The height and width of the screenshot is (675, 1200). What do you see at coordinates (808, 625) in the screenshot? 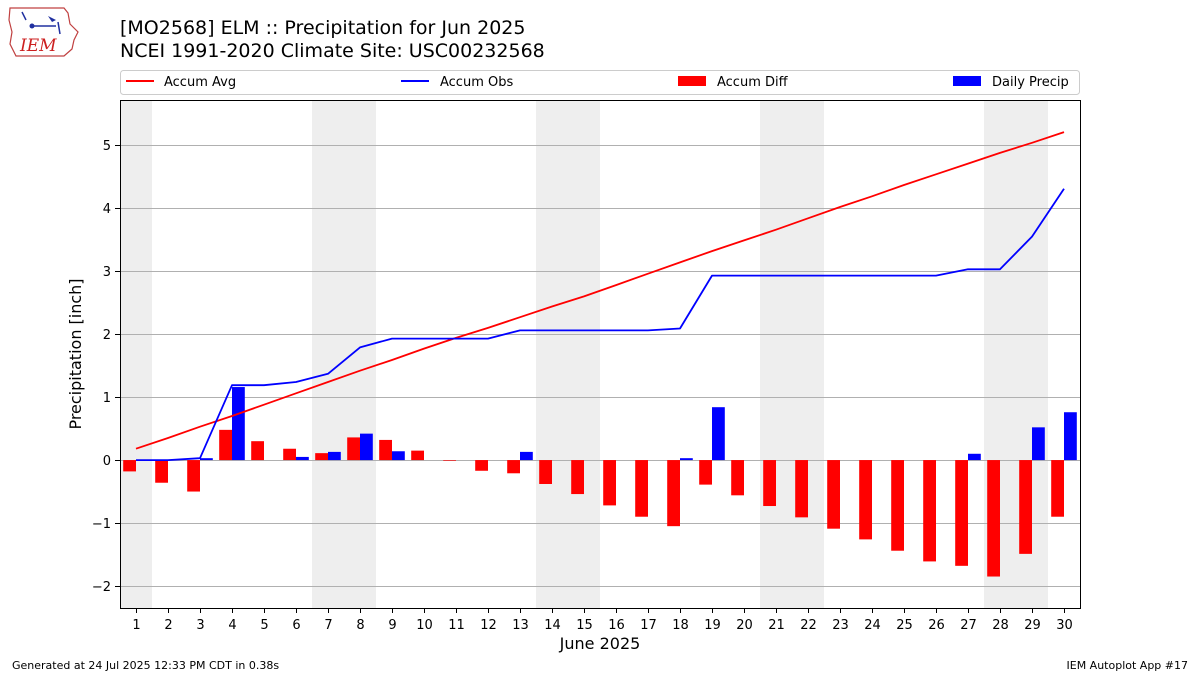
I see `x-tick-label: 22` at bounding box center [808, 625].